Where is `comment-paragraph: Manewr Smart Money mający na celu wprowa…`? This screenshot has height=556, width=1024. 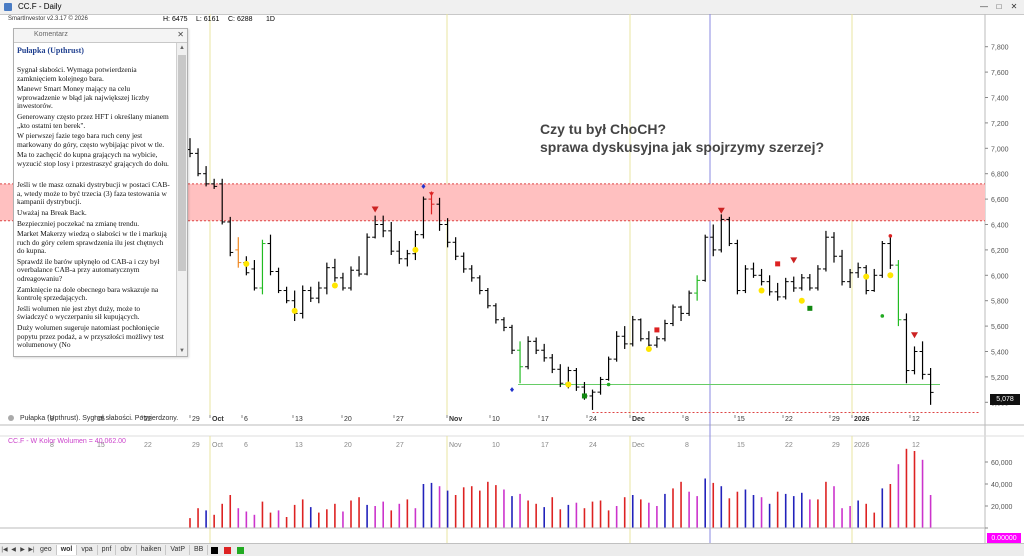 comment-paragraph: Manewr Smart Money mający na celu wprowa… is located at coordinates (83, 97).